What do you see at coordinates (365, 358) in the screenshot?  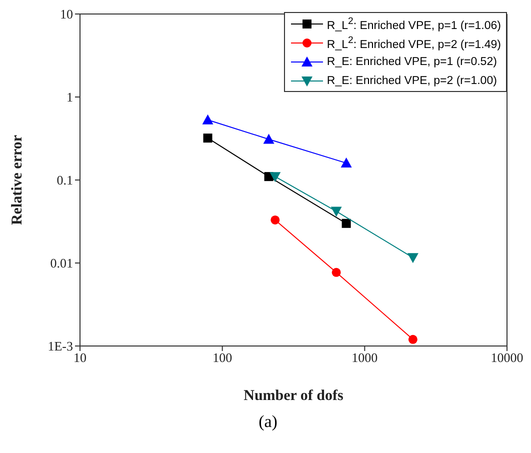 I see `x-tick-label: 1000` at bounding box center [365, 358].